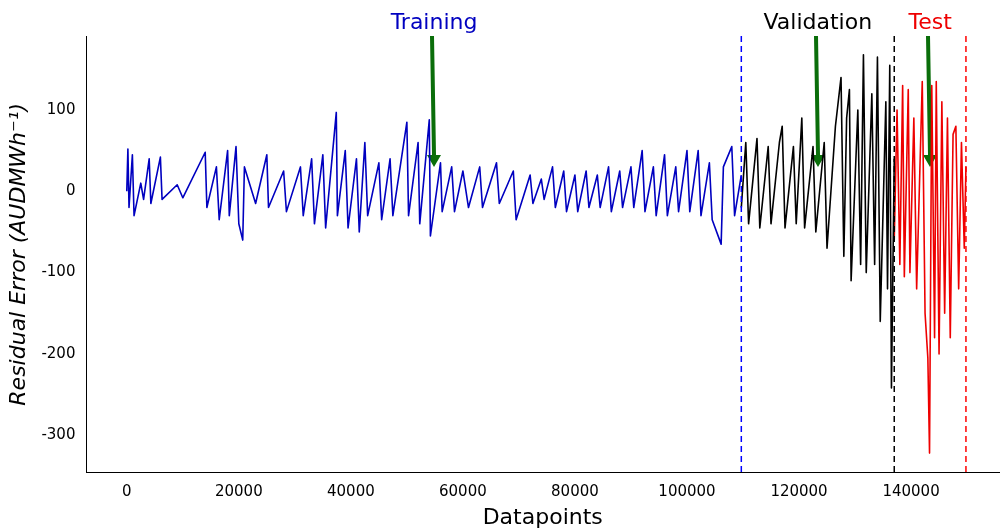  I want to click on x-tick-label: 60000, so click(463, 491).